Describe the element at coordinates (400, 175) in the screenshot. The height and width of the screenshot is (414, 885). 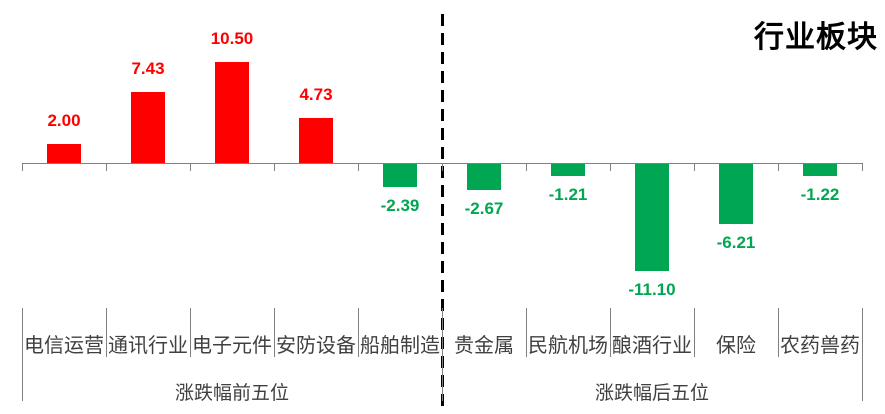
I see `bar-船舶制造` at that location.